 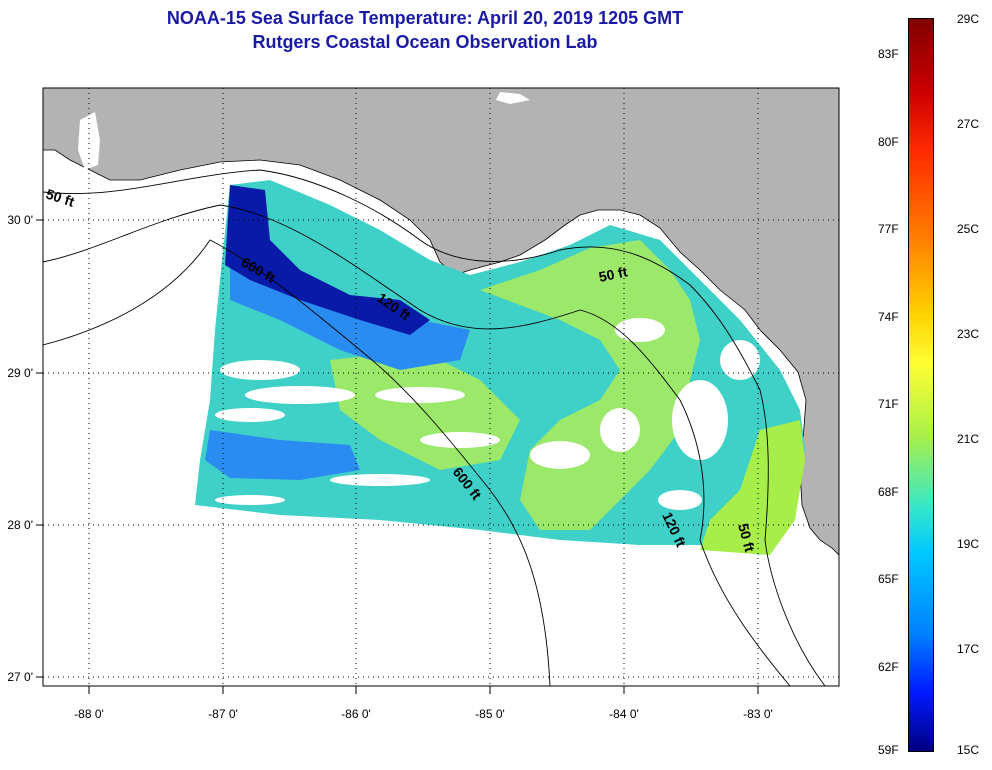 I want to click on colorbar-c-label: 15C, so click(x=968, y=750).